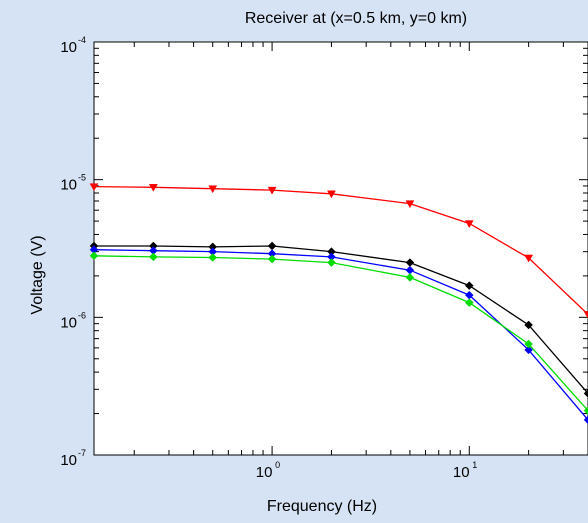 The image size is (588, 523). Describe the element at coordinates (322, 506) in the screenshot. I see `x-axis-label: Frequency (Hz)` at that location.